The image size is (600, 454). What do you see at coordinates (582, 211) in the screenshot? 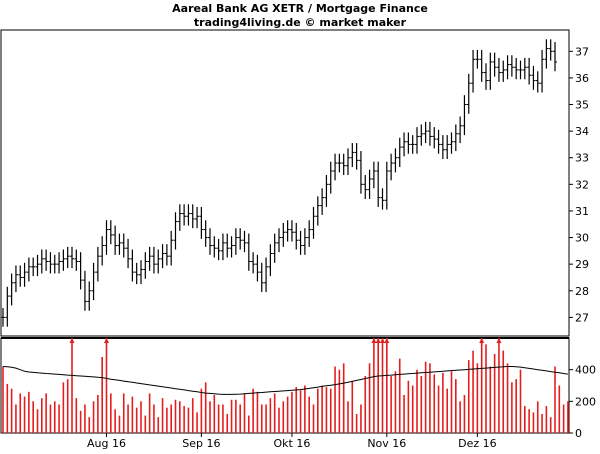
I see `price-tick-label: 31` at bounding box center [582, 211].